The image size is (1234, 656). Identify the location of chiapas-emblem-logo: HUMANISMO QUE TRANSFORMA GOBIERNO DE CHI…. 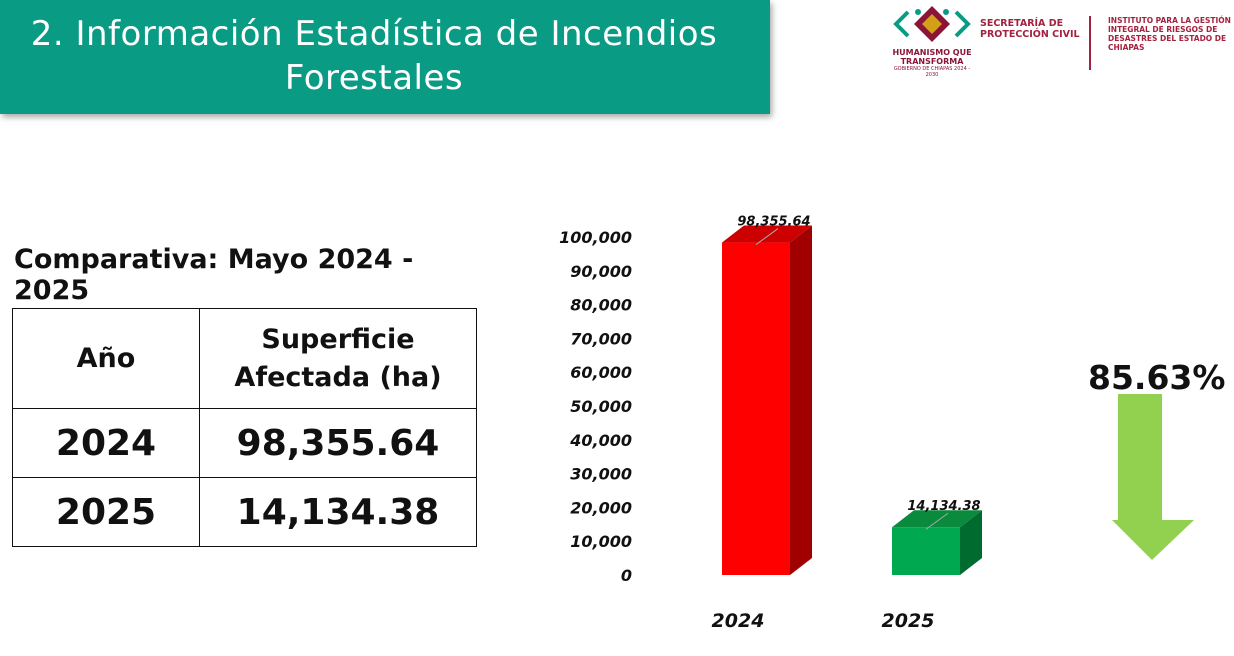
(932, 40).